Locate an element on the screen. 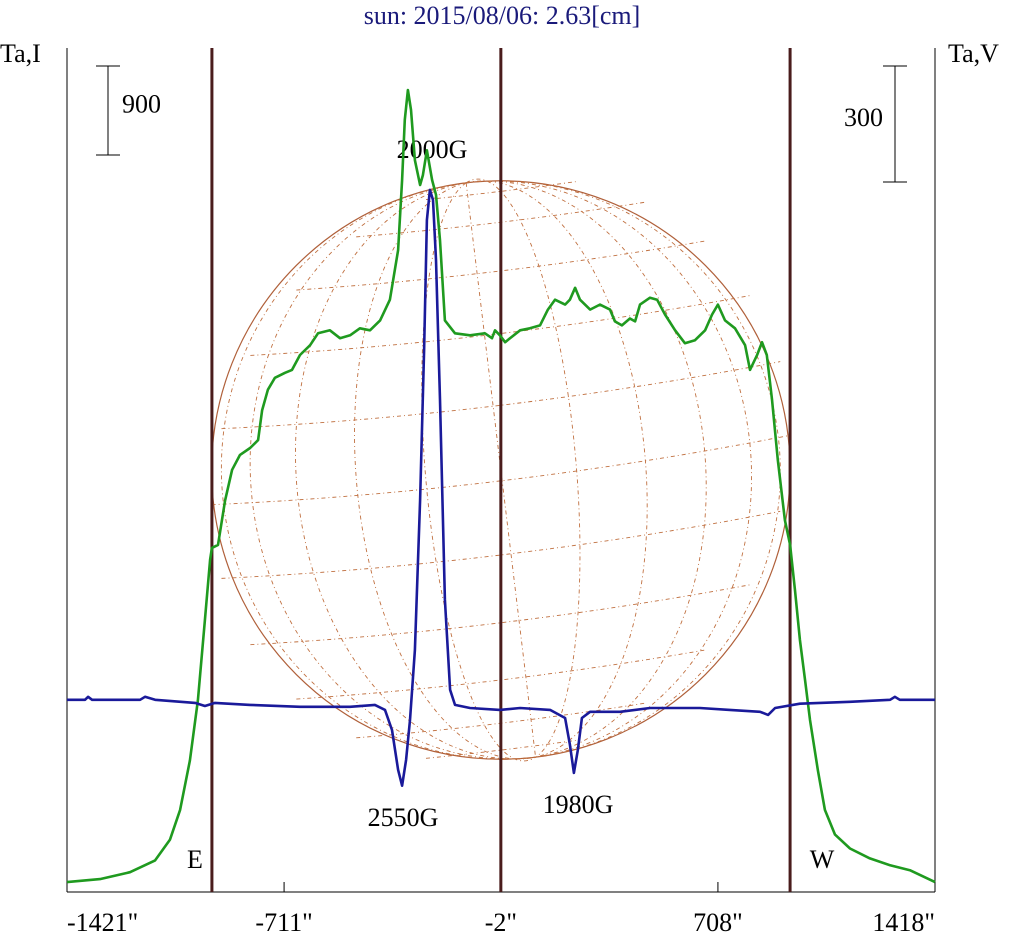 The width and height of the screenshot is (1009, 941). y2-axis-label: Ta,V is located at coordinates (973, 53).